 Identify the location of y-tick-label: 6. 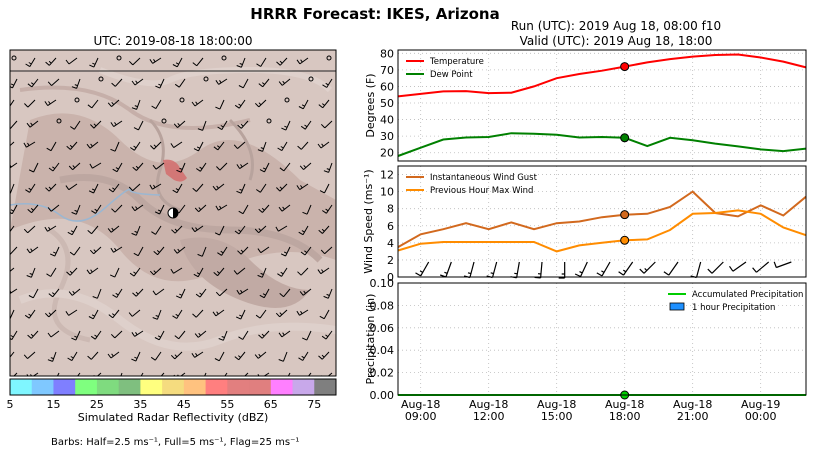
(390, 226).